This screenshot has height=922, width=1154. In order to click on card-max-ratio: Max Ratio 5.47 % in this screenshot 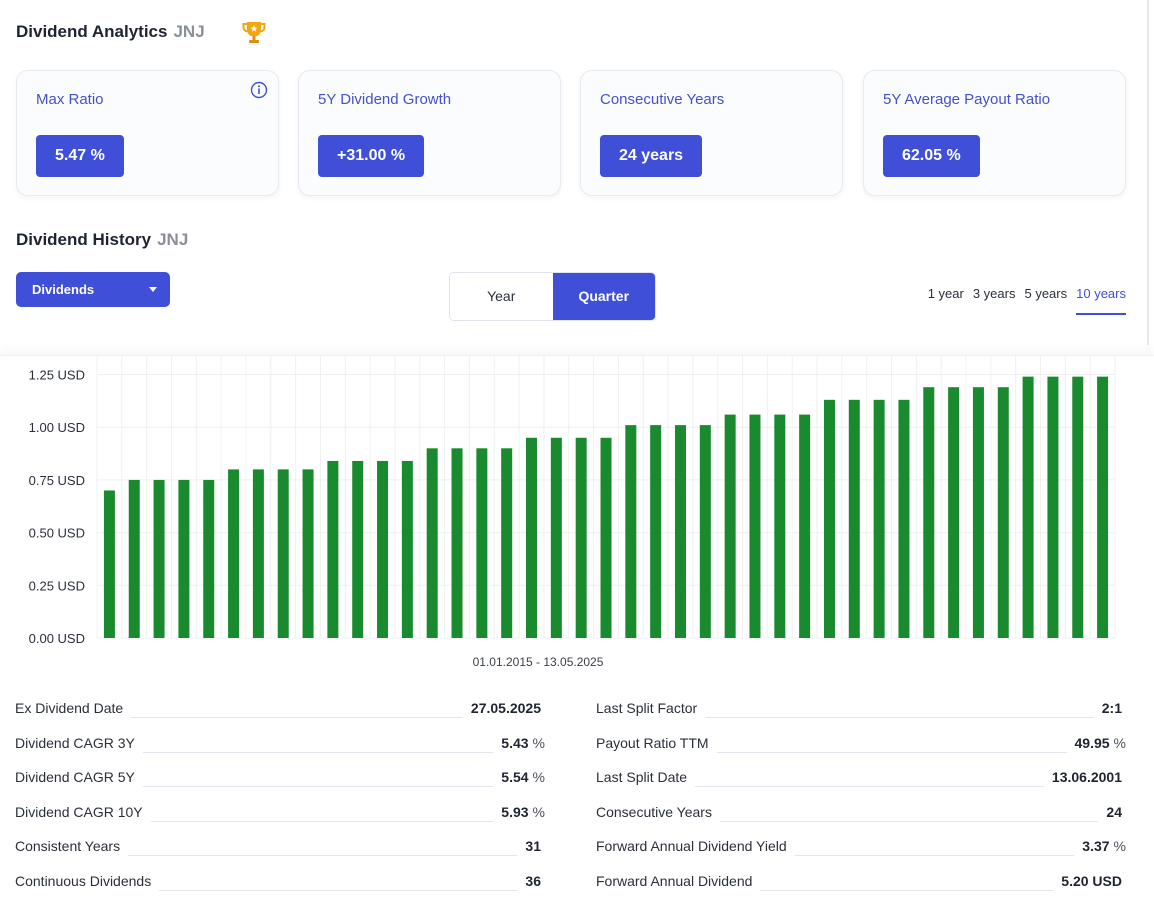, I will do `click(147, 133)`.